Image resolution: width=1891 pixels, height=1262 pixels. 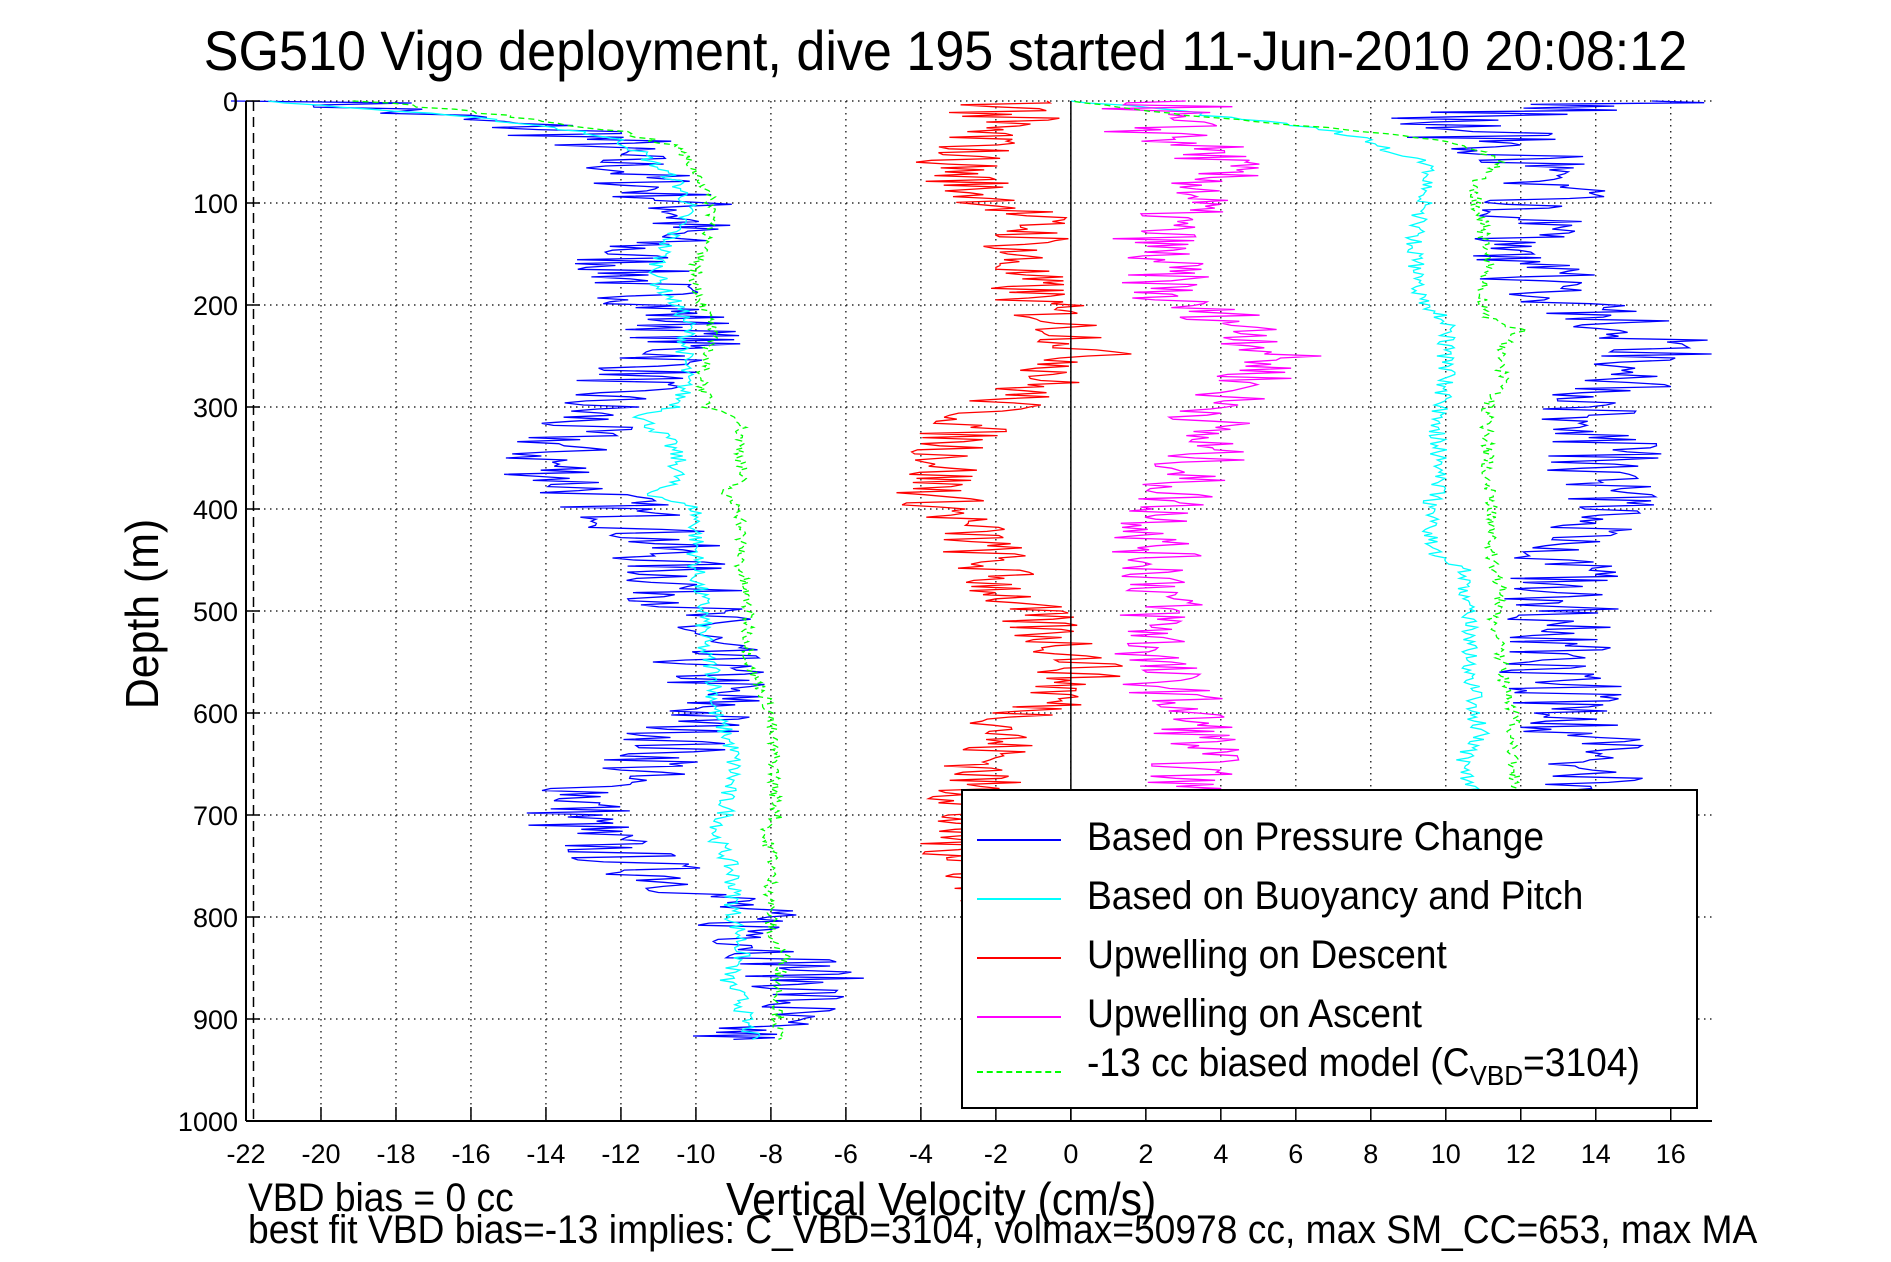 I want to click on legend-swatch-buoyancy-pitch, so click(x=1019, y=899).